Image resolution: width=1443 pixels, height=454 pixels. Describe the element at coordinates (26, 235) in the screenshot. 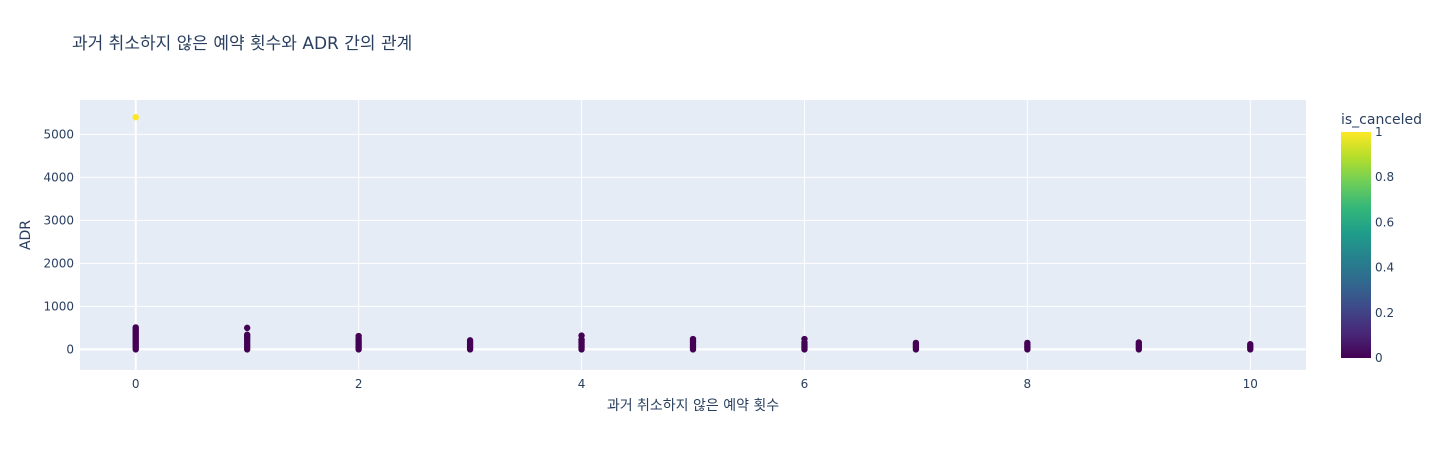

I see `y-axis-title: ADR` at that location.